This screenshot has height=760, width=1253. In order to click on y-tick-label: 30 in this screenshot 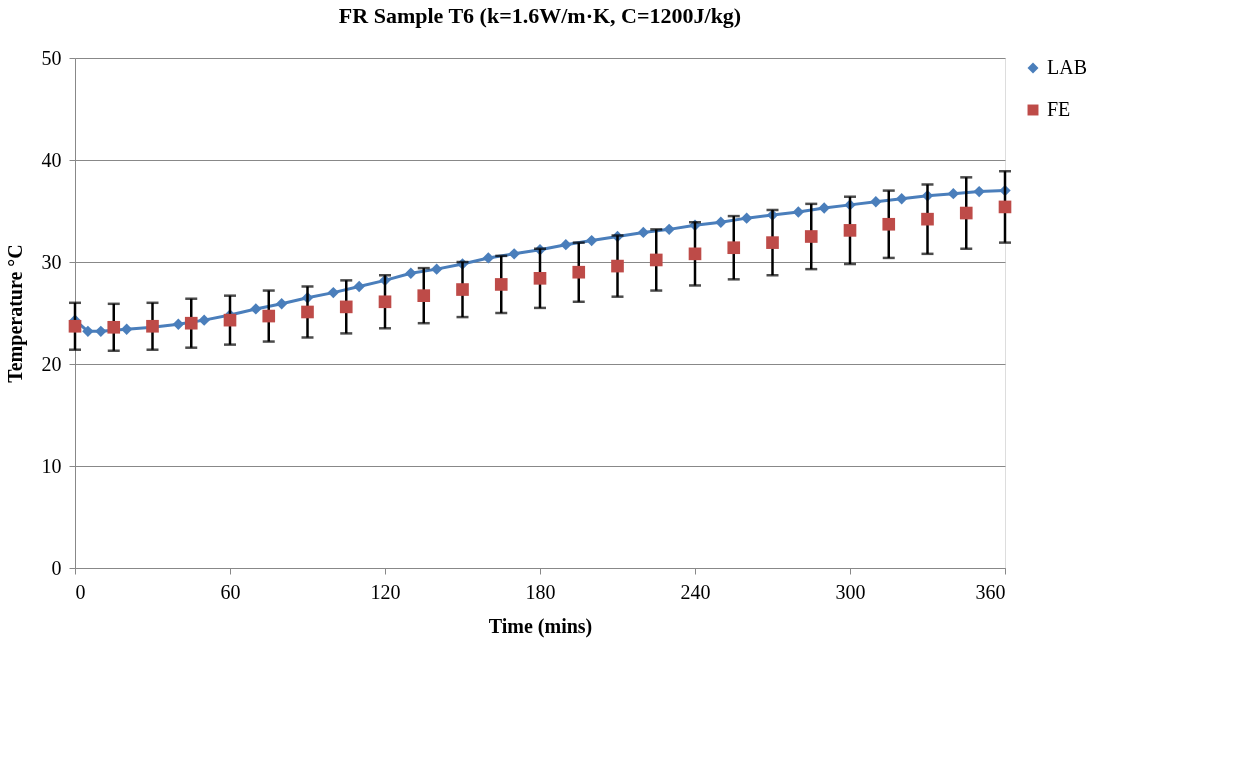, I will do `click(51, 261)`.